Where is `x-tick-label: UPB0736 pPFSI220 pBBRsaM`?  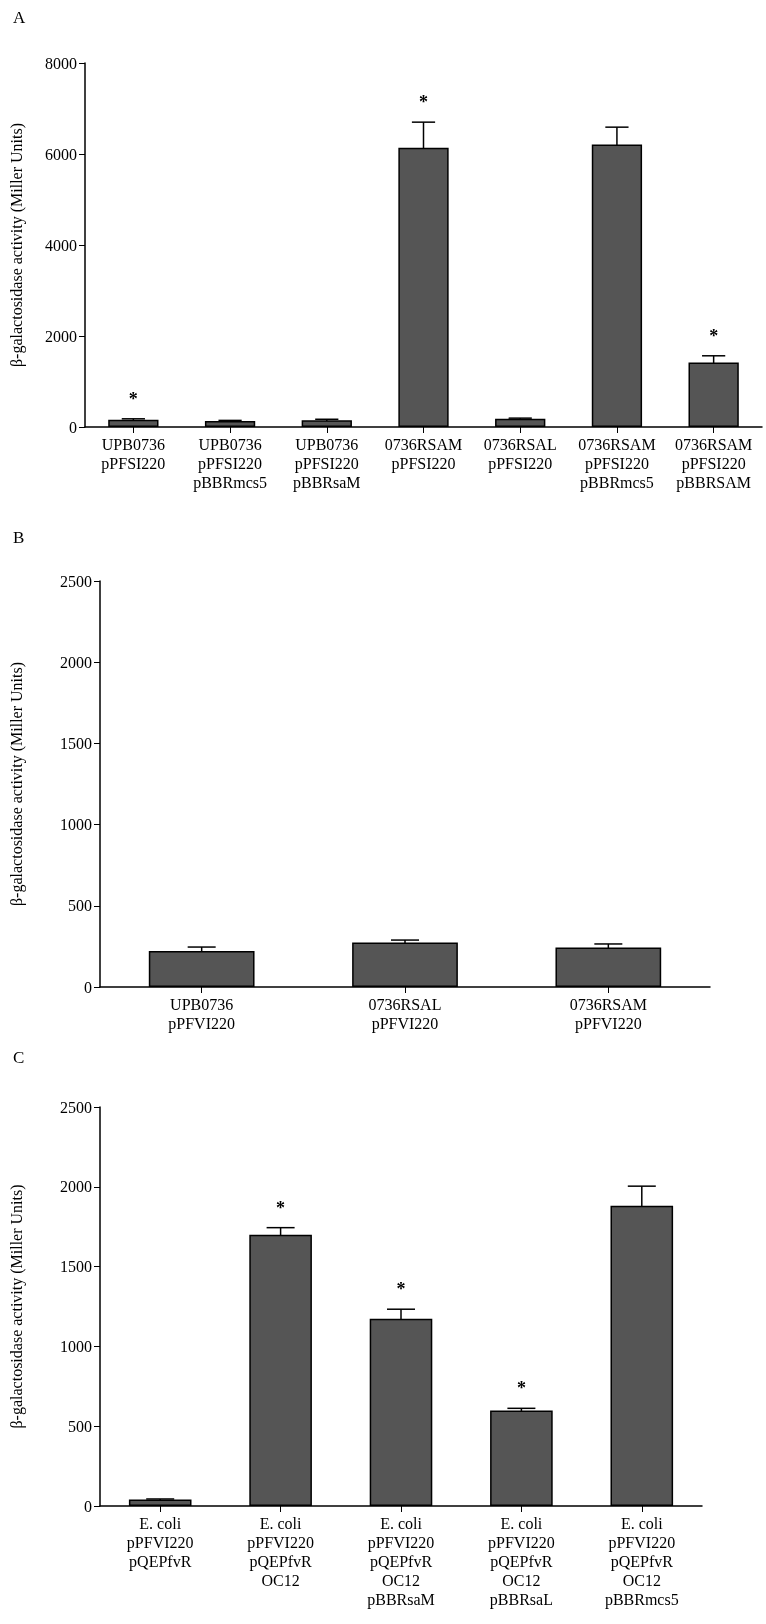
x-tick-label: UPB0736 pPFSI220 pBBRsaM is located at coordinates (327, 464).